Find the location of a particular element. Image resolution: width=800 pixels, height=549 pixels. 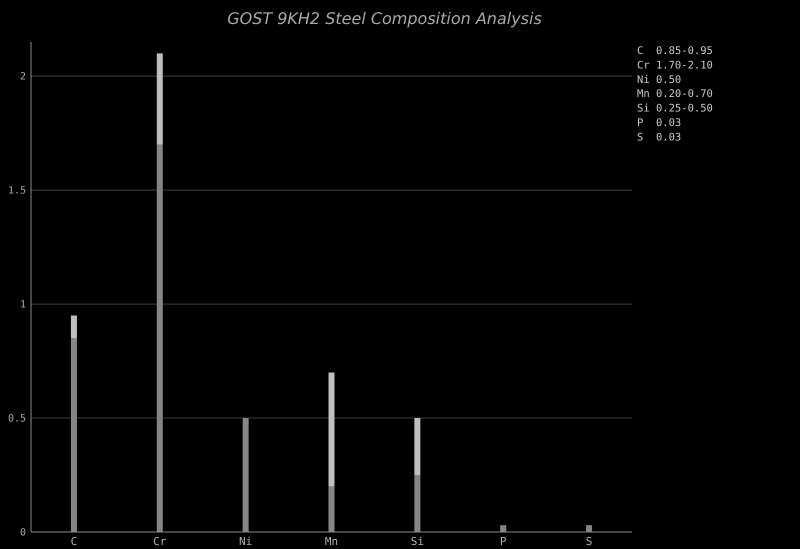

y-tick-label: 0.5 is located at coordinates (17, 419).